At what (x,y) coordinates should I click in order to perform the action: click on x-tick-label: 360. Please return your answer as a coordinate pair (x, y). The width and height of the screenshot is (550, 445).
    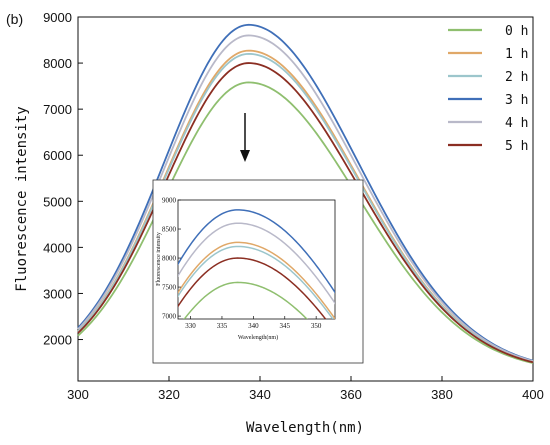
    Looking at the image, I should click on (351, 394).